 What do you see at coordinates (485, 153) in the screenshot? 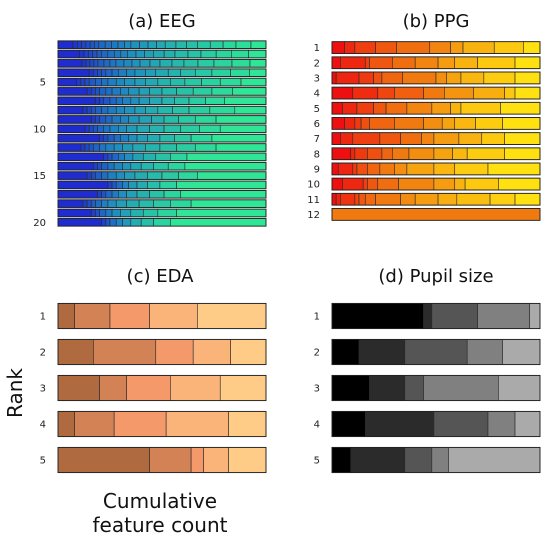
I see `bar-segment-ppg-r8-s10` at bounding box center [485, 153].